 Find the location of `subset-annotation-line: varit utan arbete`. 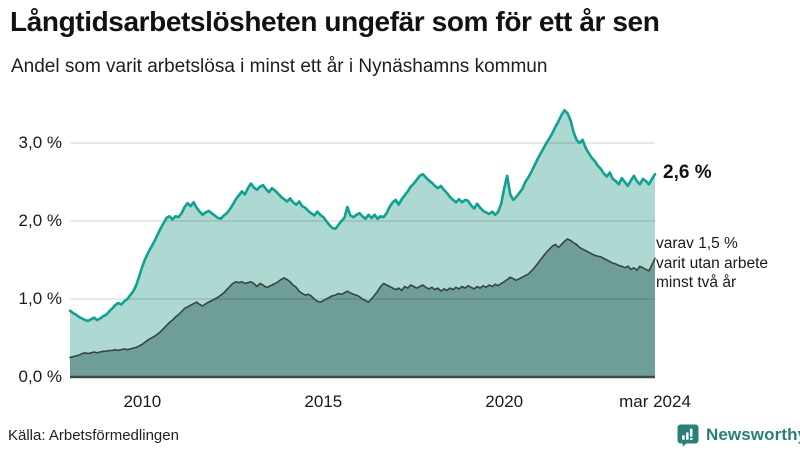

subset-annotation-line: varit utan arbete is located at coordinates (712, 263).